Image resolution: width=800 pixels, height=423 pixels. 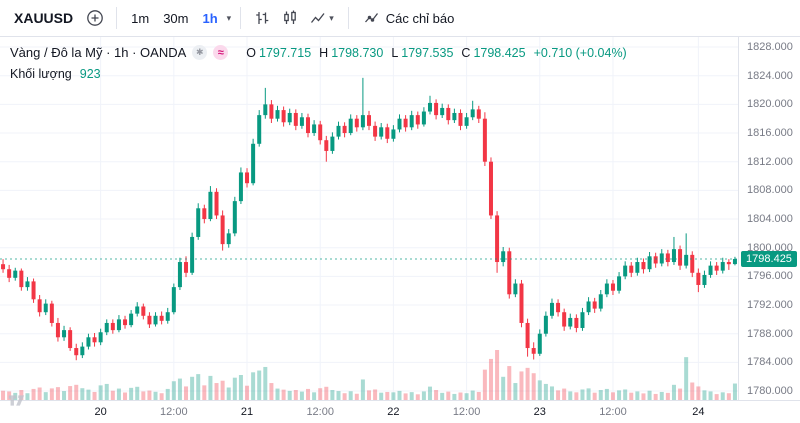 I want to click on open-value: 1797.715, so click(x=285, y=52).